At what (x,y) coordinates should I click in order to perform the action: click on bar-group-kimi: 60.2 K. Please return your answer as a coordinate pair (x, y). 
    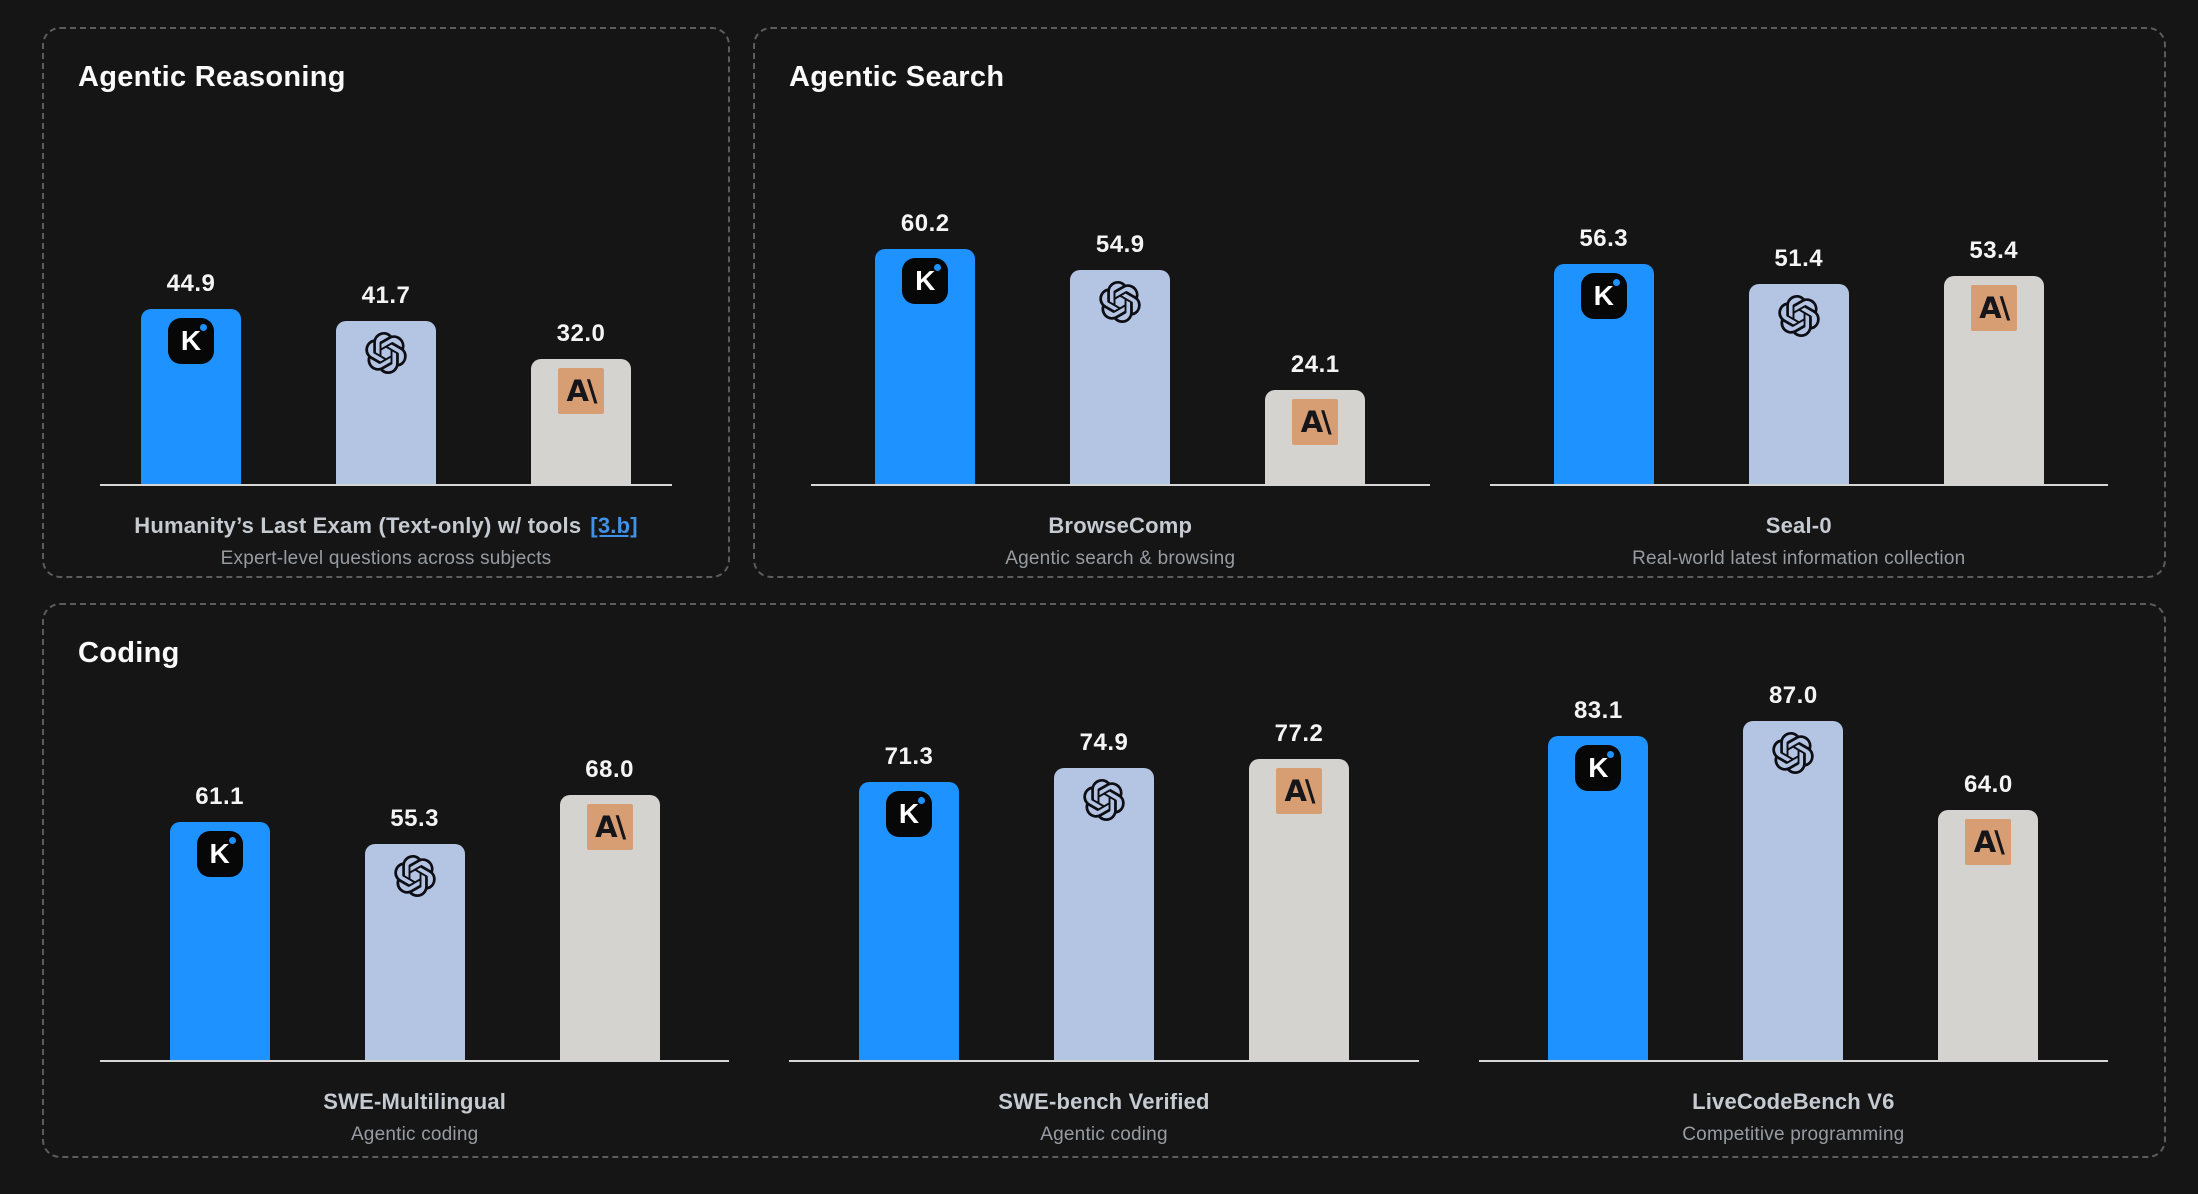
    Looking at the image, I should click on (925, 347).